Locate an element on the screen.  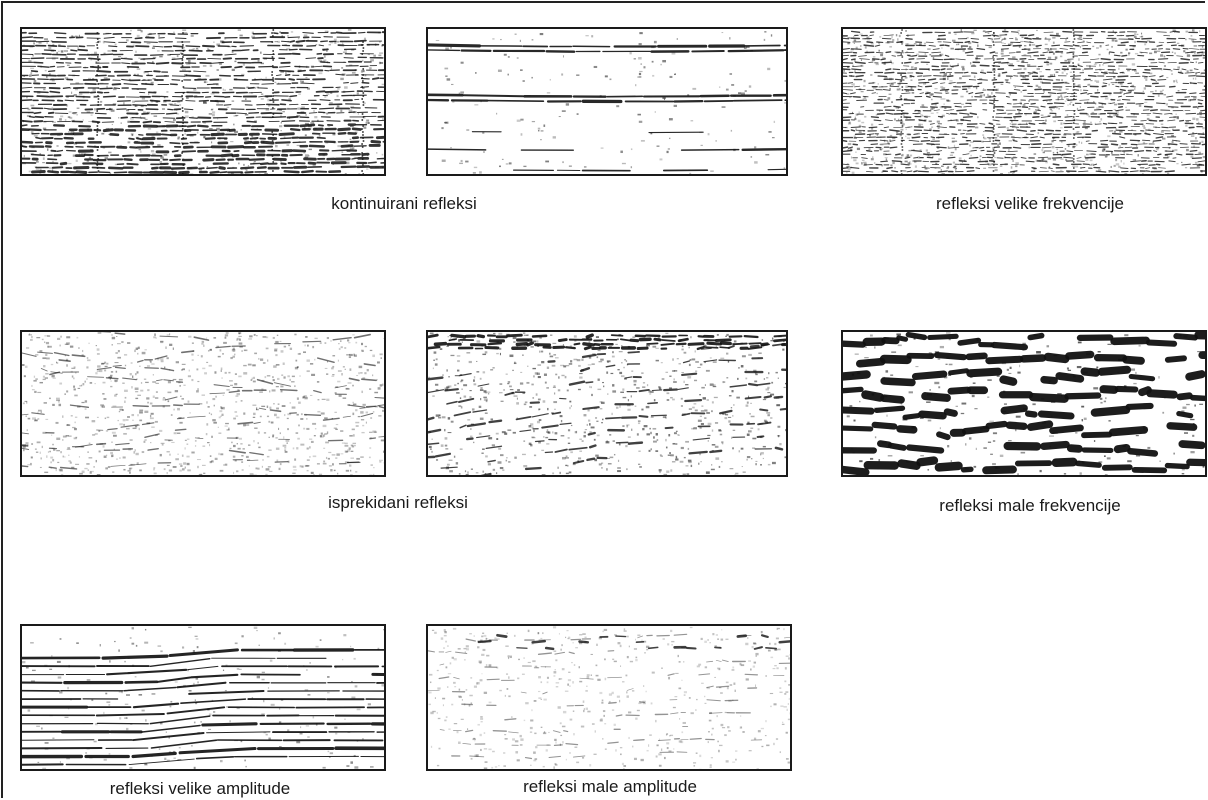
seismic-panel-discontinuous-dark is located at coordinates (607, 403).